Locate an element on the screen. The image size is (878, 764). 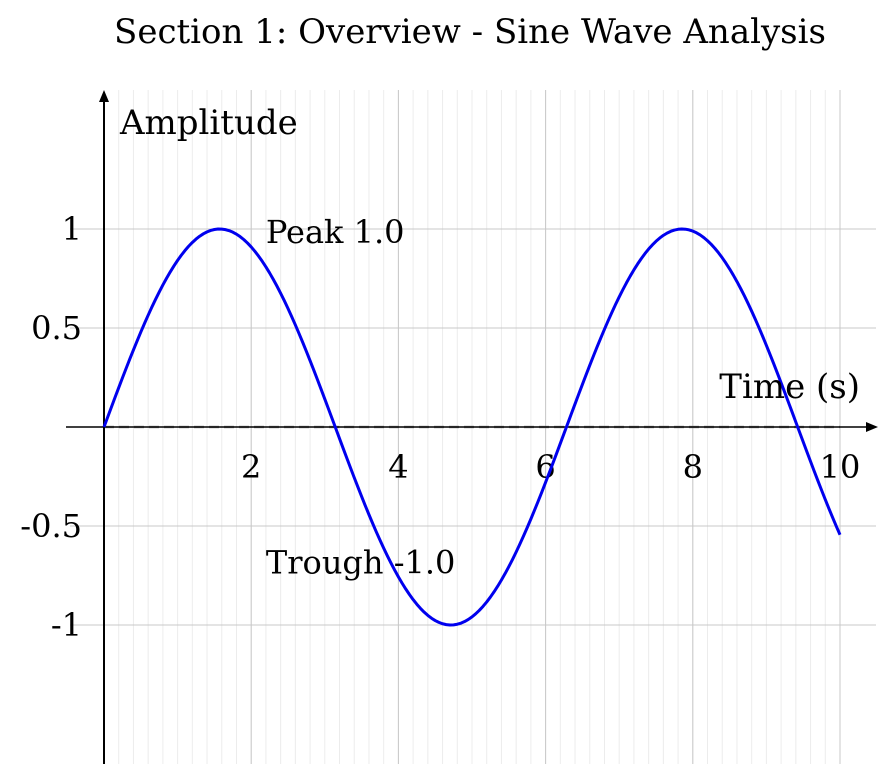
x-axis-arrow is located at coordinates (872, 427).